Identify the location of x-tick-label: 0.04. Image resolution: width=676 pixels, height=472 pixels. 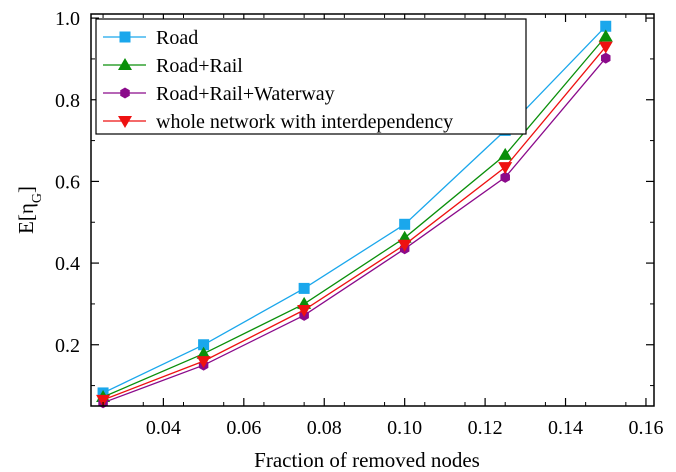
(163, 428).